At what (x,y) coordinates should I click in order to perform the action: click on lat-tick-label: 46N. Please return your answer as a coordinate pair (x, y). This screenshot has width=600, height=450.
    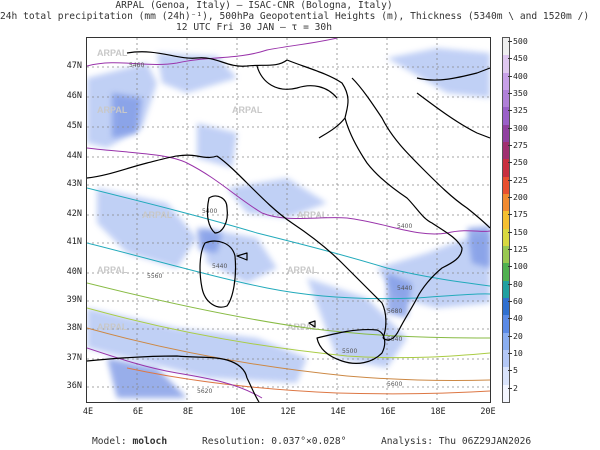
    Looking at the image, I should click on (74, 96).